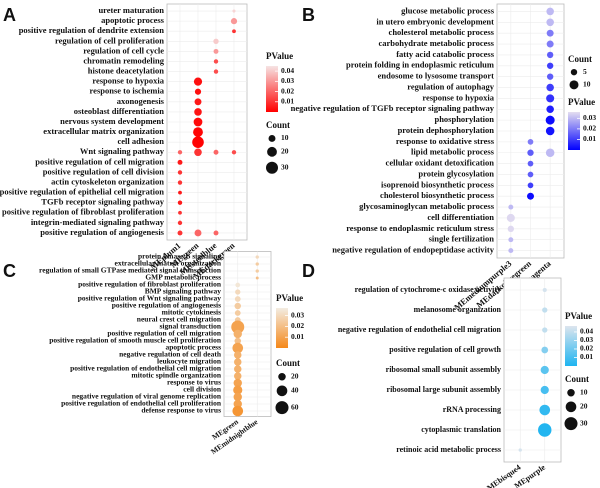 The width and height of the screenshot is (600, 488). I want to click on y-tick-label: in utero embryonic development, so click(435, 21).